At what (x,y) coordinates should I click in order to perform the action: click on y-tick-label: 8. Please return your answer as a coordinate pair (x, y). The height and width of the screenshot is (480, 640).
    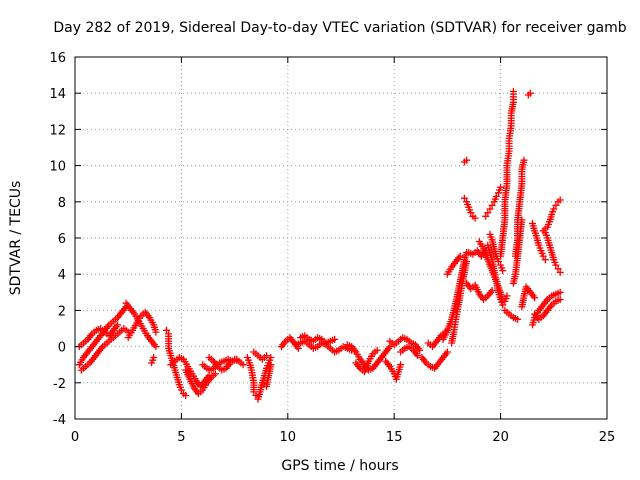
    Looking at the image, I should click on (62, 203).